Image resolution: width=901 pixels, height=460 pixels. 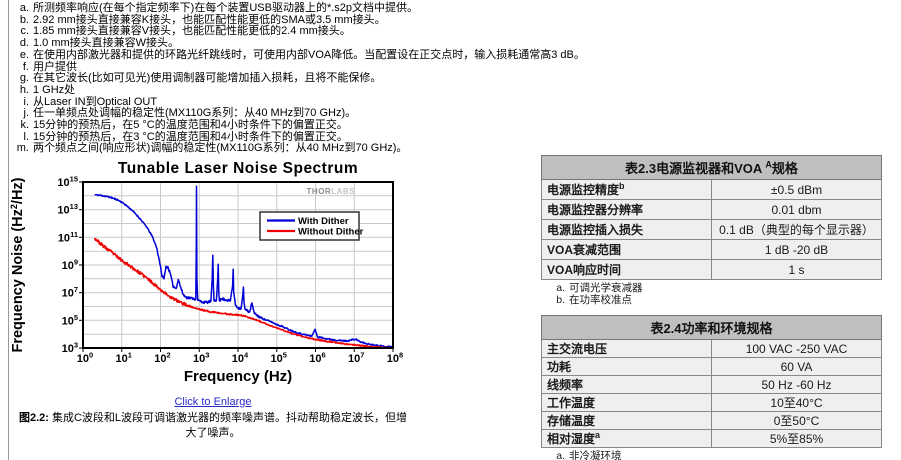 I want to click on table-row: 电源监控精度b ±0.5 dBm, so click(x=711, y=189).